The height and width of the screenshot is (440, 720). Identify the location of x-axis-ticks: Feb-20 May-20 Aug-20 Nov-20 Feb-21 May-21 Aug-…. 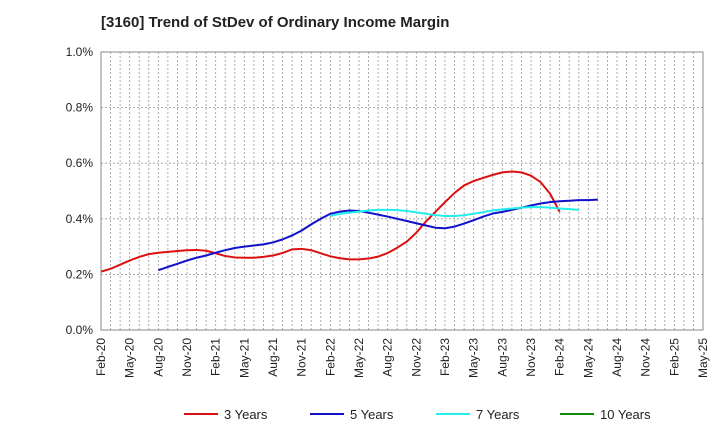
(402, 358).